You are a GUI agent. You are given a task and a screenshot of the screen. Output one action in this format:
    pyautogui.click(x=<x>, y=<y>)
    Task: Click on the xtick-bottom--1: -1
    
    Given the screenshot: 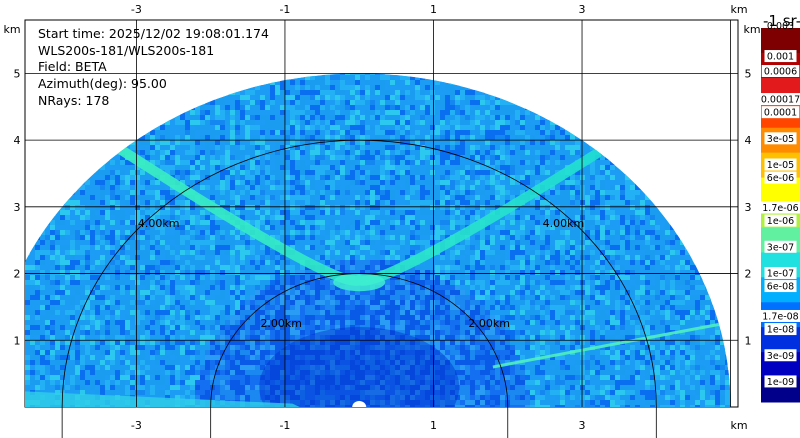 What is the action you would take?
    pyautogui.click(x=284, y=425)
    